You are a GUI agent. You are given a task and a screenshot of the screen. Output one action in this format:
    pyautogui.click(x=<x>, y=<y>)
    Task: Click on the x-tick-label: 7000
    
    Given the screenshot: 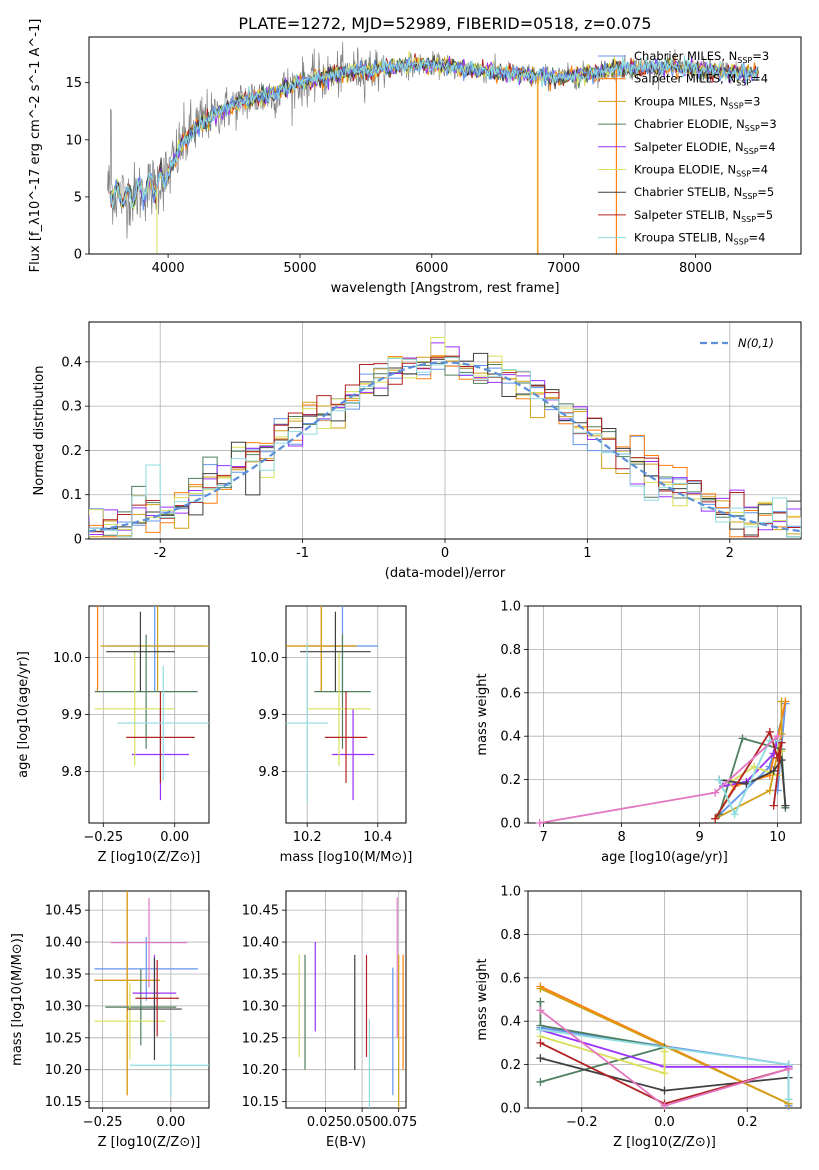 What is the action you would take?
    pyautogui.click(x=563, y=268)
    